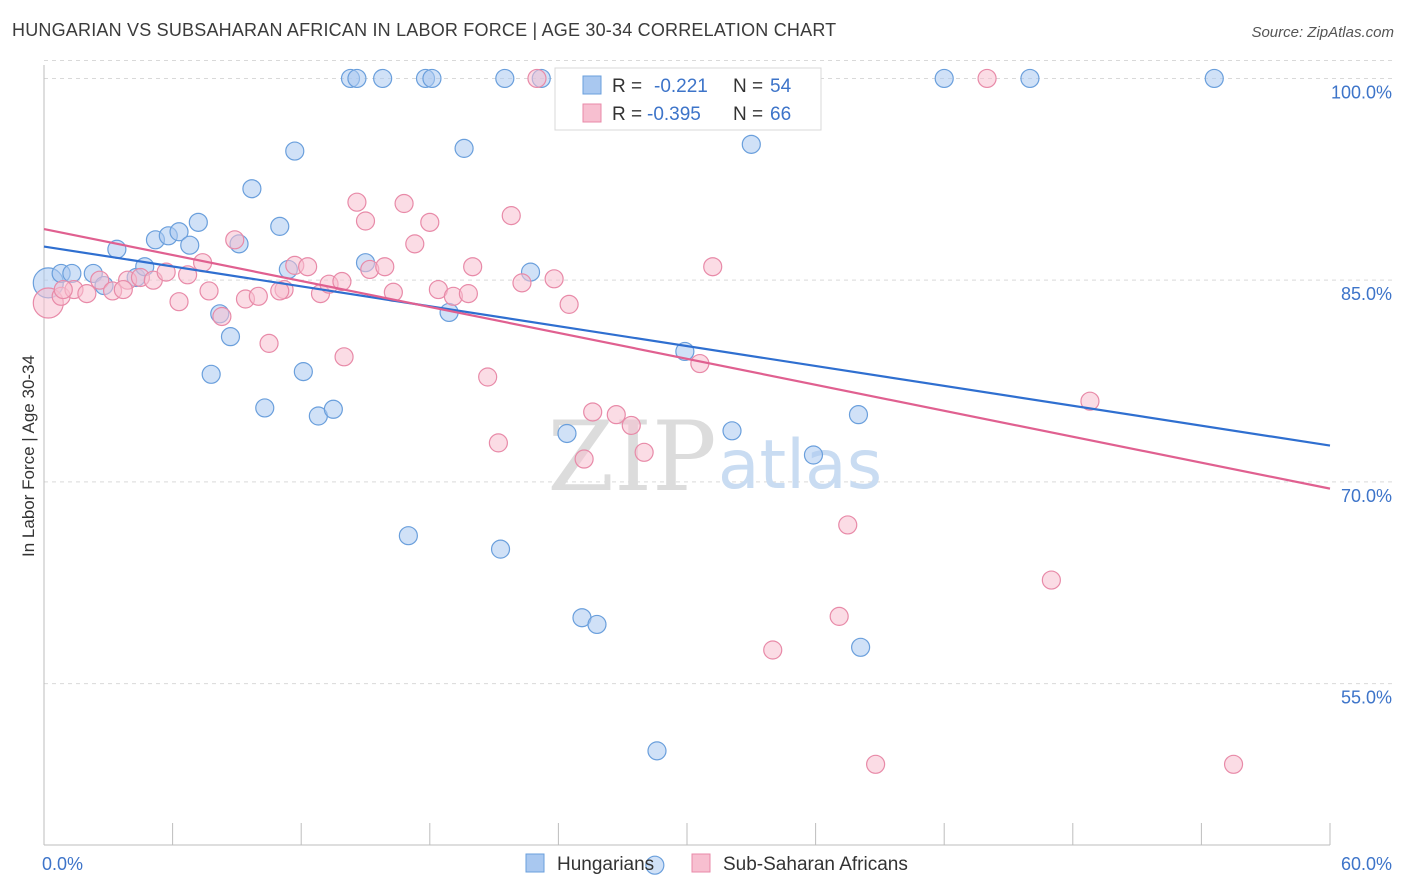  I want to click on legend-swatch-africans, so click(701, 863).